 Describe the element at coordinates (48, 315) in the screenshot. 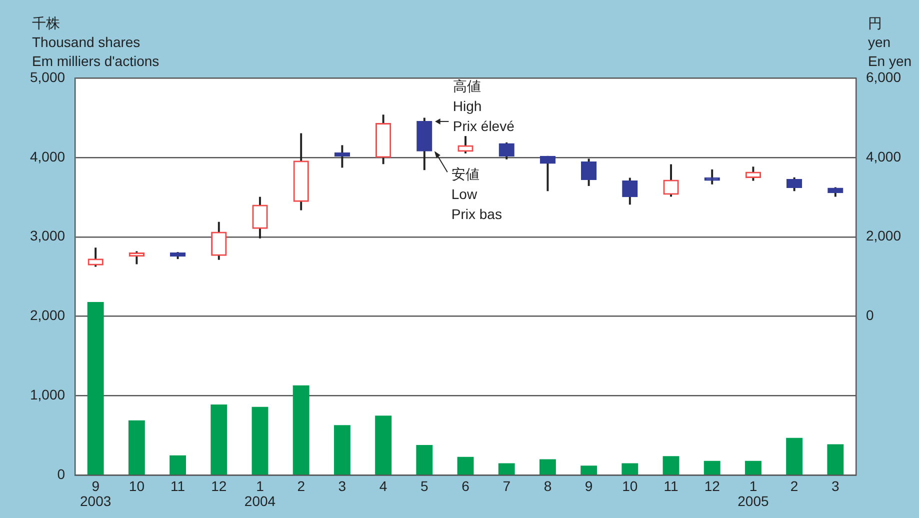

I see `y-tick-label: 2,000` at that location.